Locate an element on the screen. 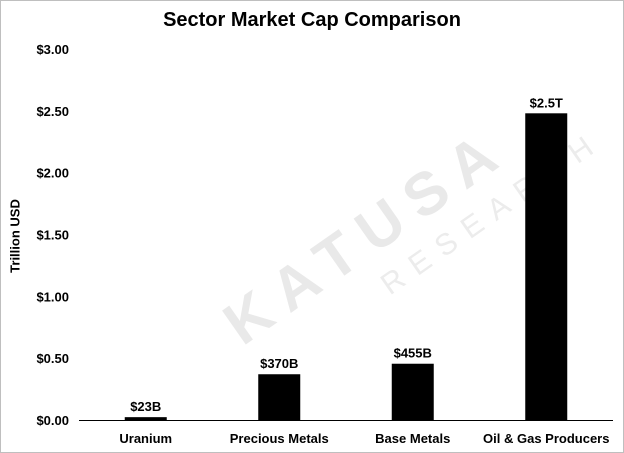 The width and height of the screenshot is (624, 453). y-tick-label: $2.50 is located at coordinates (52, 111).